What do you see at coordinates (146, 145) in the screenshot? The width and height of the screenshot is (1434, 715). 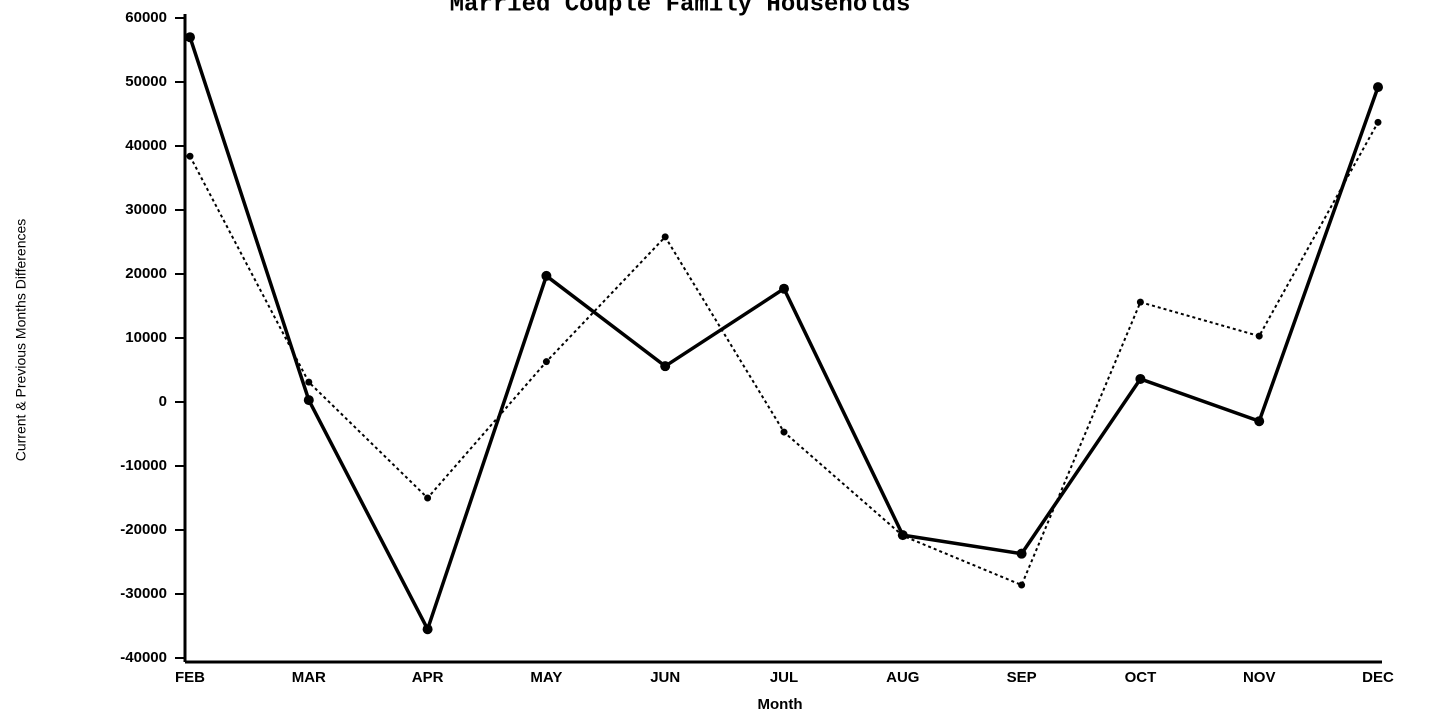 I see `y-tick-label: 40000` at bounding box center [146, 145].